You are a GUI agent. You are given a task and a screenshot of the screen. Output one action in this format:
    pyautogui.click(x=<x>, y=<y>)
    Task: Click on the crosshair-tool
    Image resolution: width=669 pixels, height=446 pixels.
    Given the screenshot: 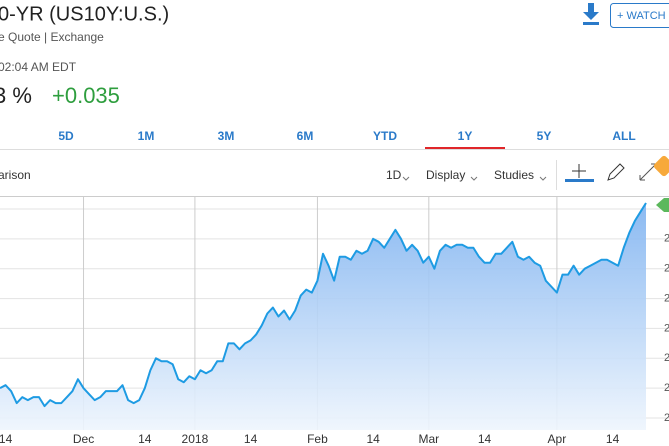 What is the action you would take?
    pyautogui.click(x=579, y=171)
    